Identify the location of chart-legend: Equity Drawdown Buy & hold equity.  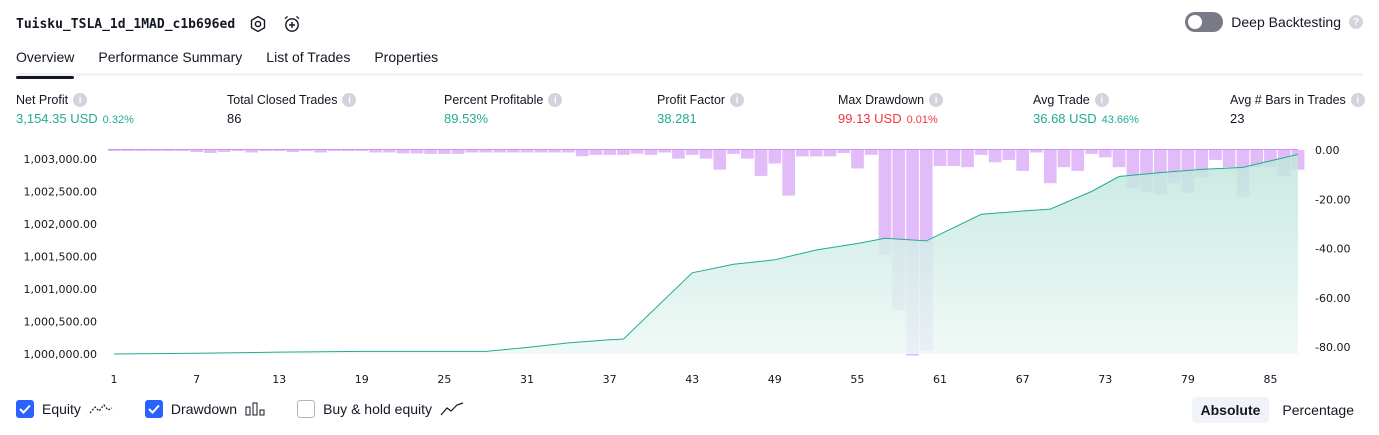
(240, 409).